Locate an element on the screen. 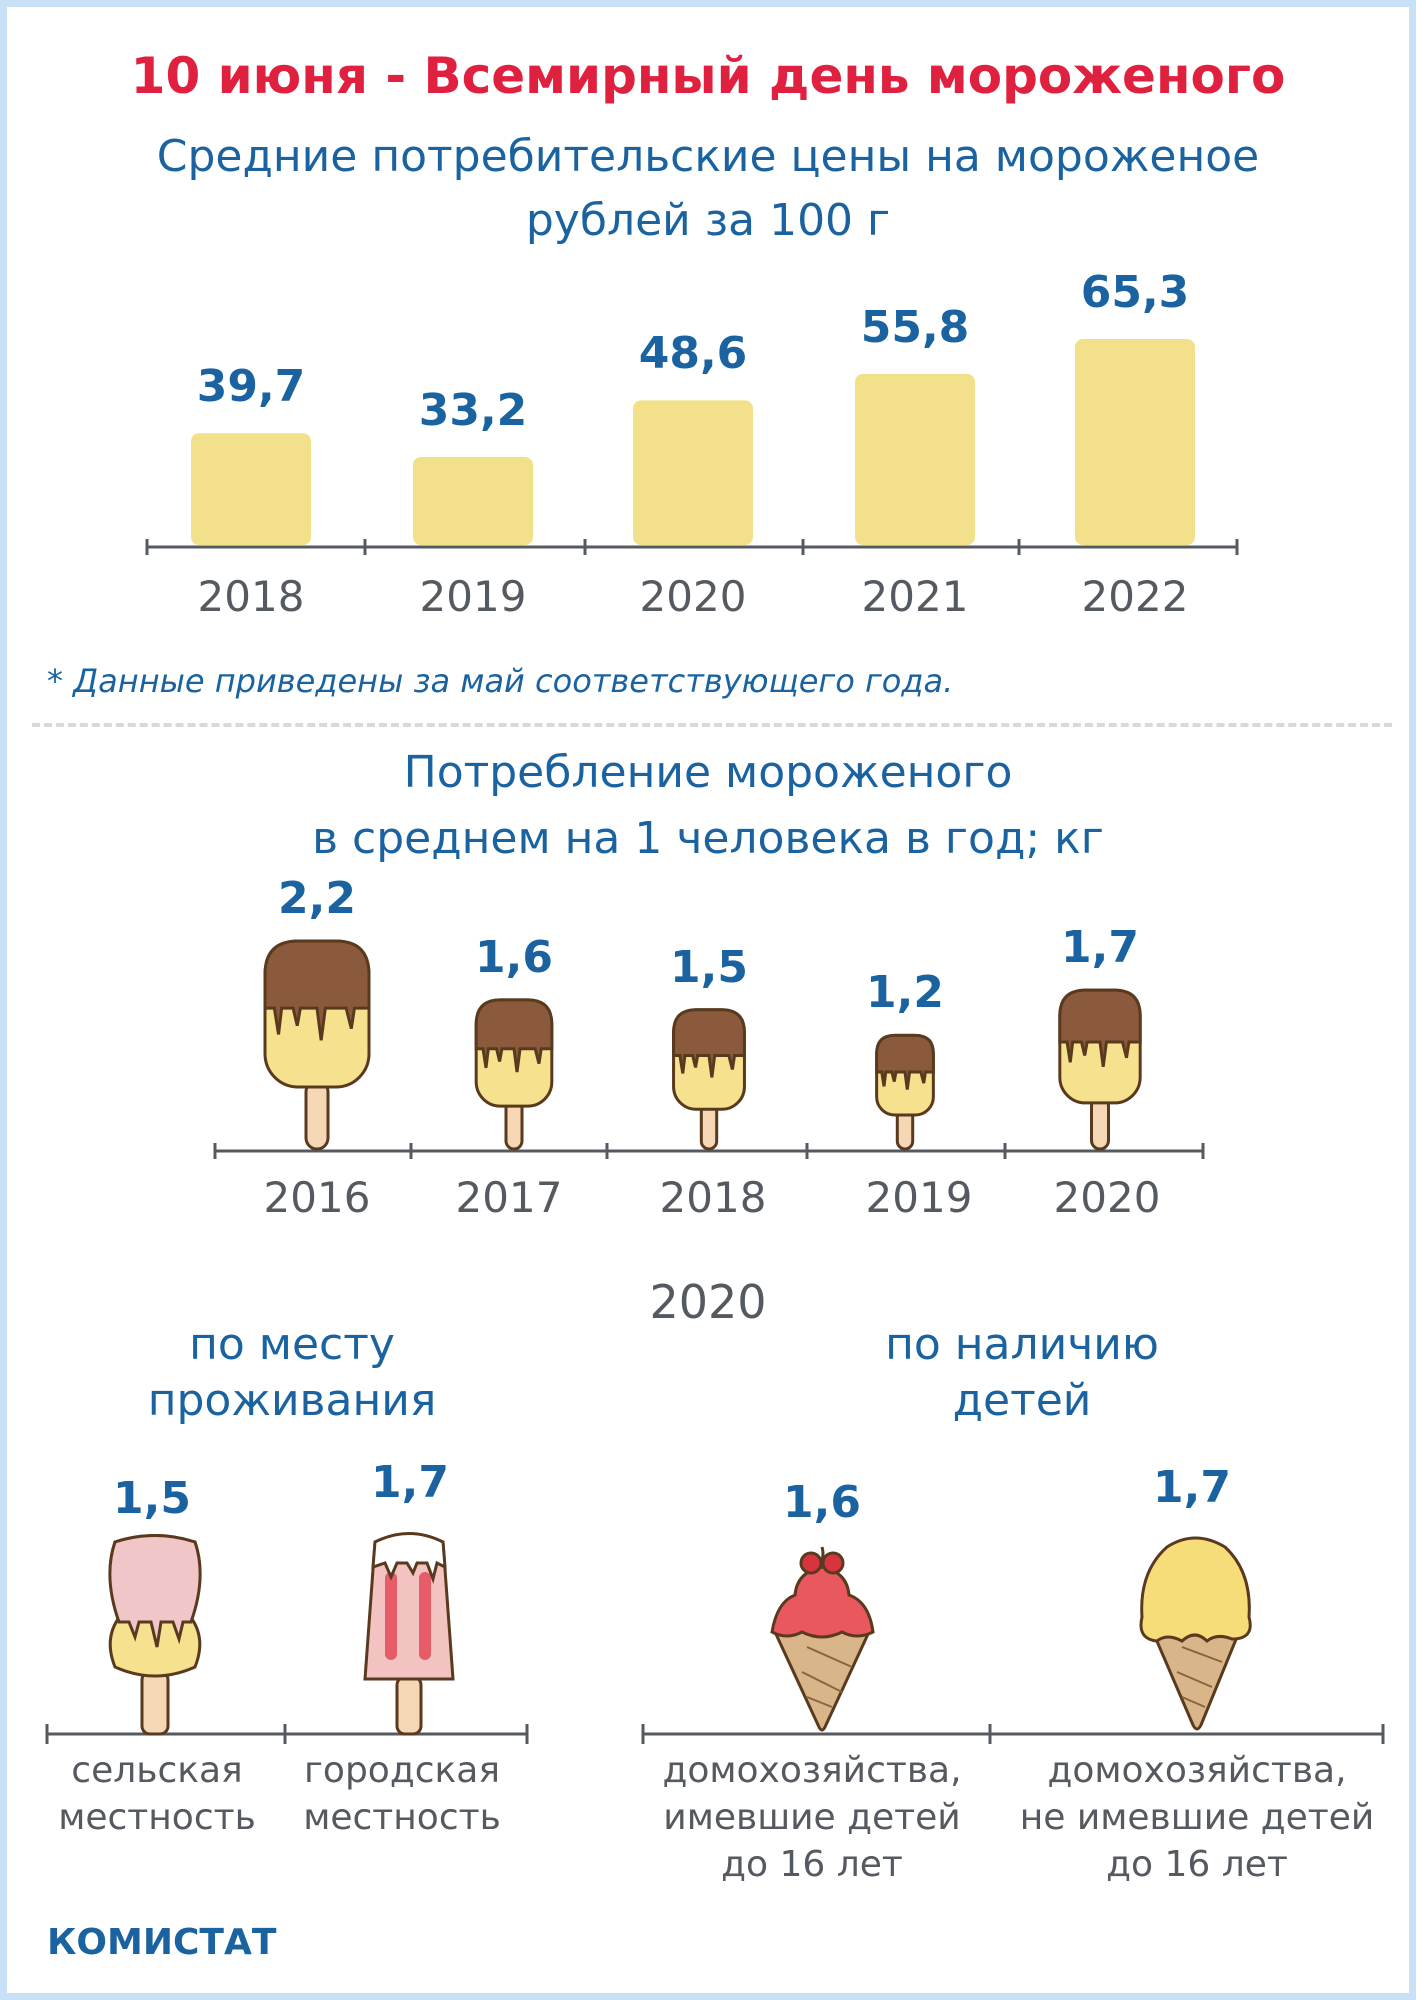  urban-value: 1,7 is located at coordinates (410, 1482).